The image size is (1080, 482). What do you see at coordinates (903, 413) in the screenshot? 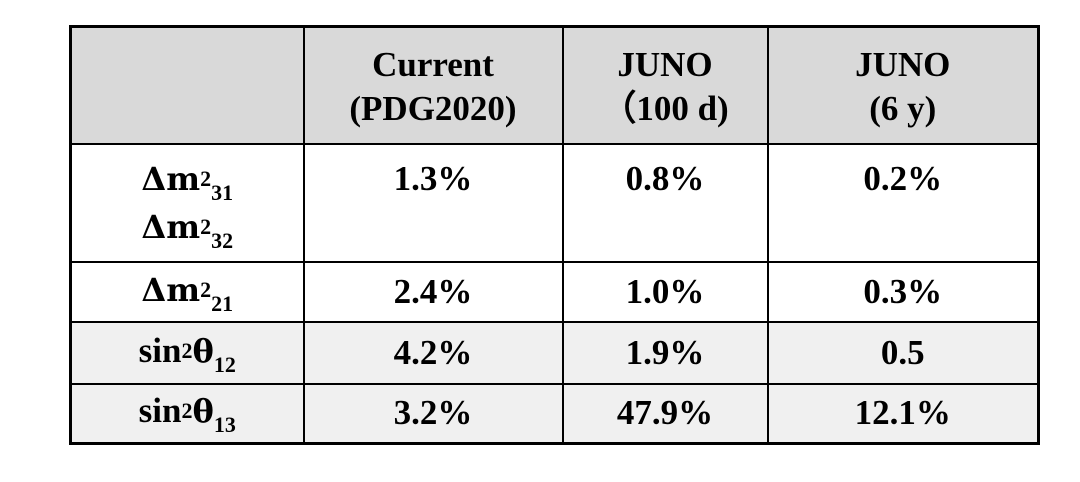
I see `value-juno-6y: 12.1%` at bounding box center [903, 413].